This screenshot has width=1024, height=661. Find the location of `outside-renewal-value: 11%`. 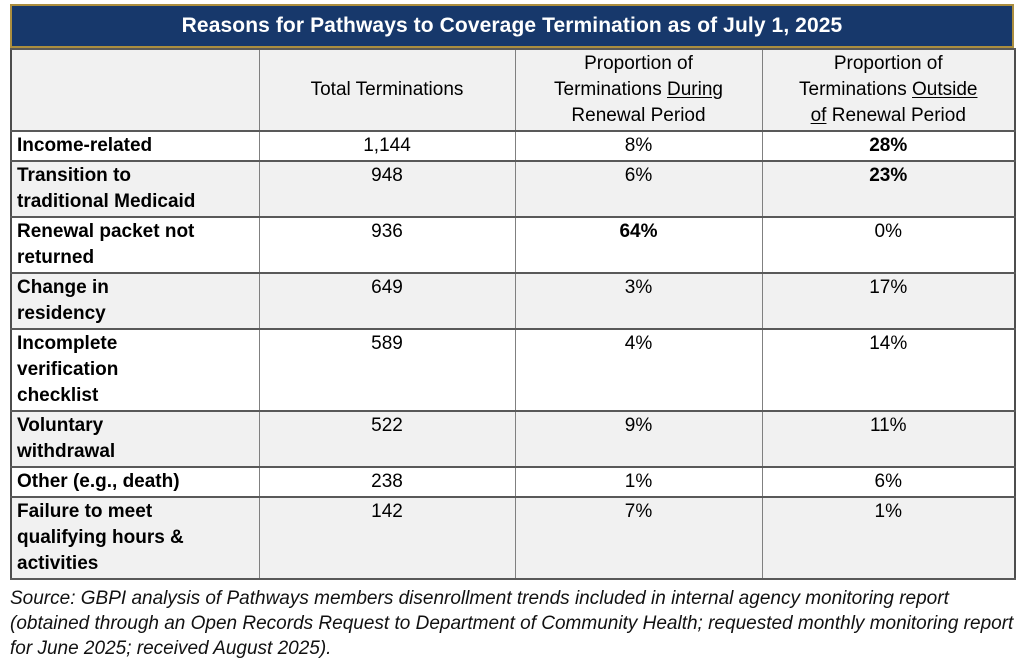

outside-renewal-value: 11% is located at coordinates (888, 439).